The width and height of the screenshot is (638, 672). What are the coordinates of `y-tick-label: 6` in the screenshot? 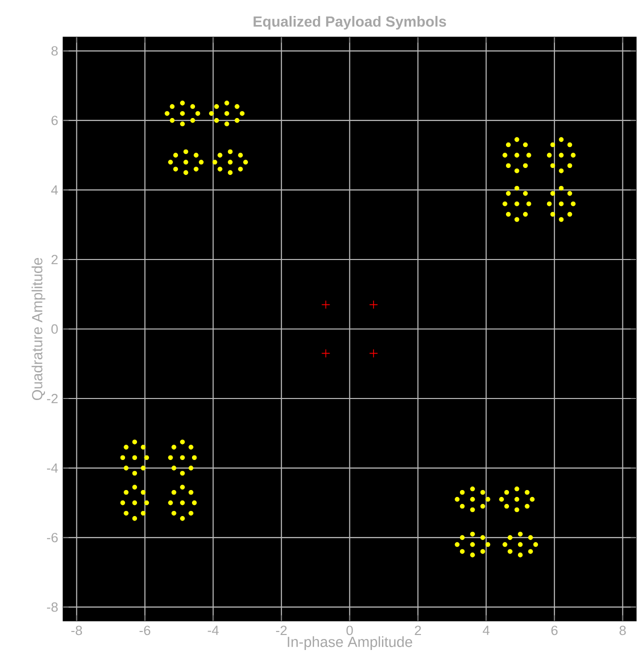 It's located at (55, 121).